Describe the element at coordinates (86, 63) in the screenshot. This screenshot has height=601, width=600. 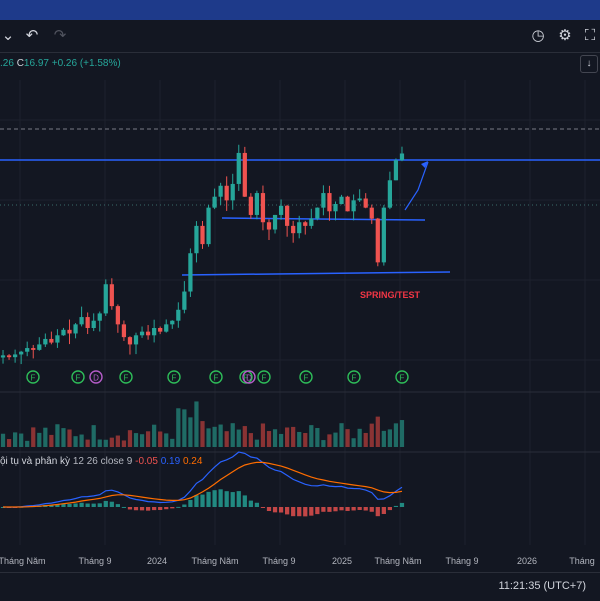
I see `legend-change: +0.26 (+1.58%)` at that location.